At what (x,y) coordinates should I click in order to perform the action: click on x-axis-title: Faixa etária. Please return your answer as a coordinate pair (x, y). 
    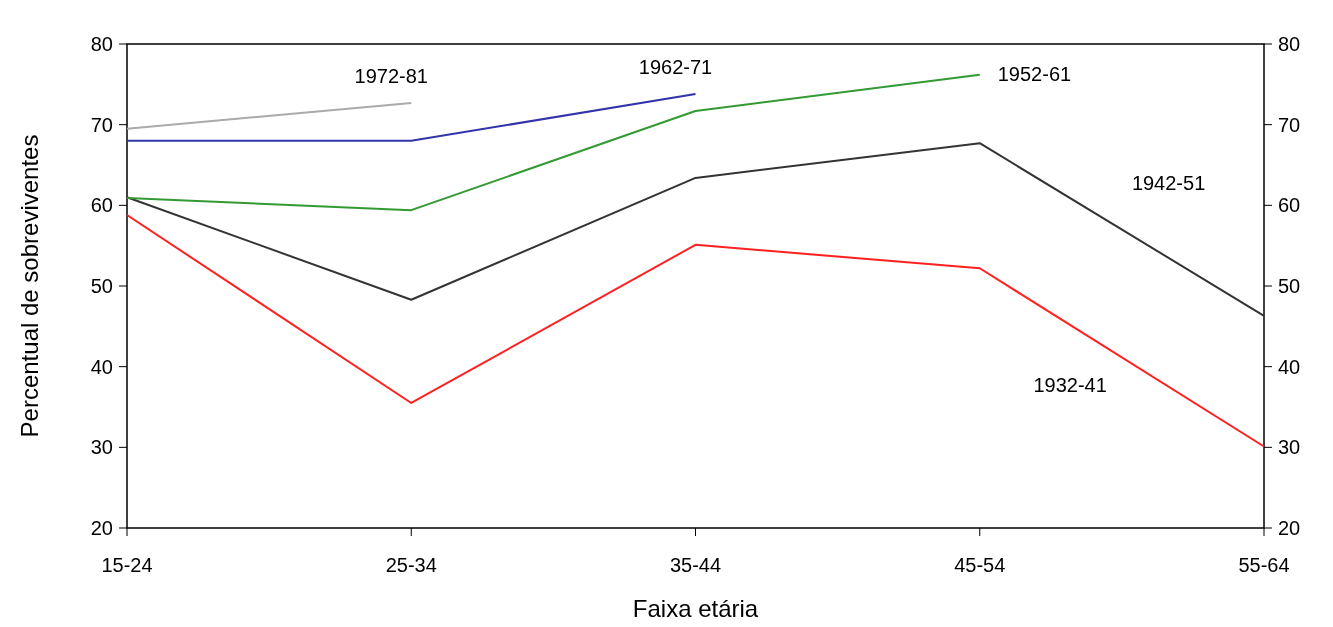
    Looking at the image, I should click on (695, 608).